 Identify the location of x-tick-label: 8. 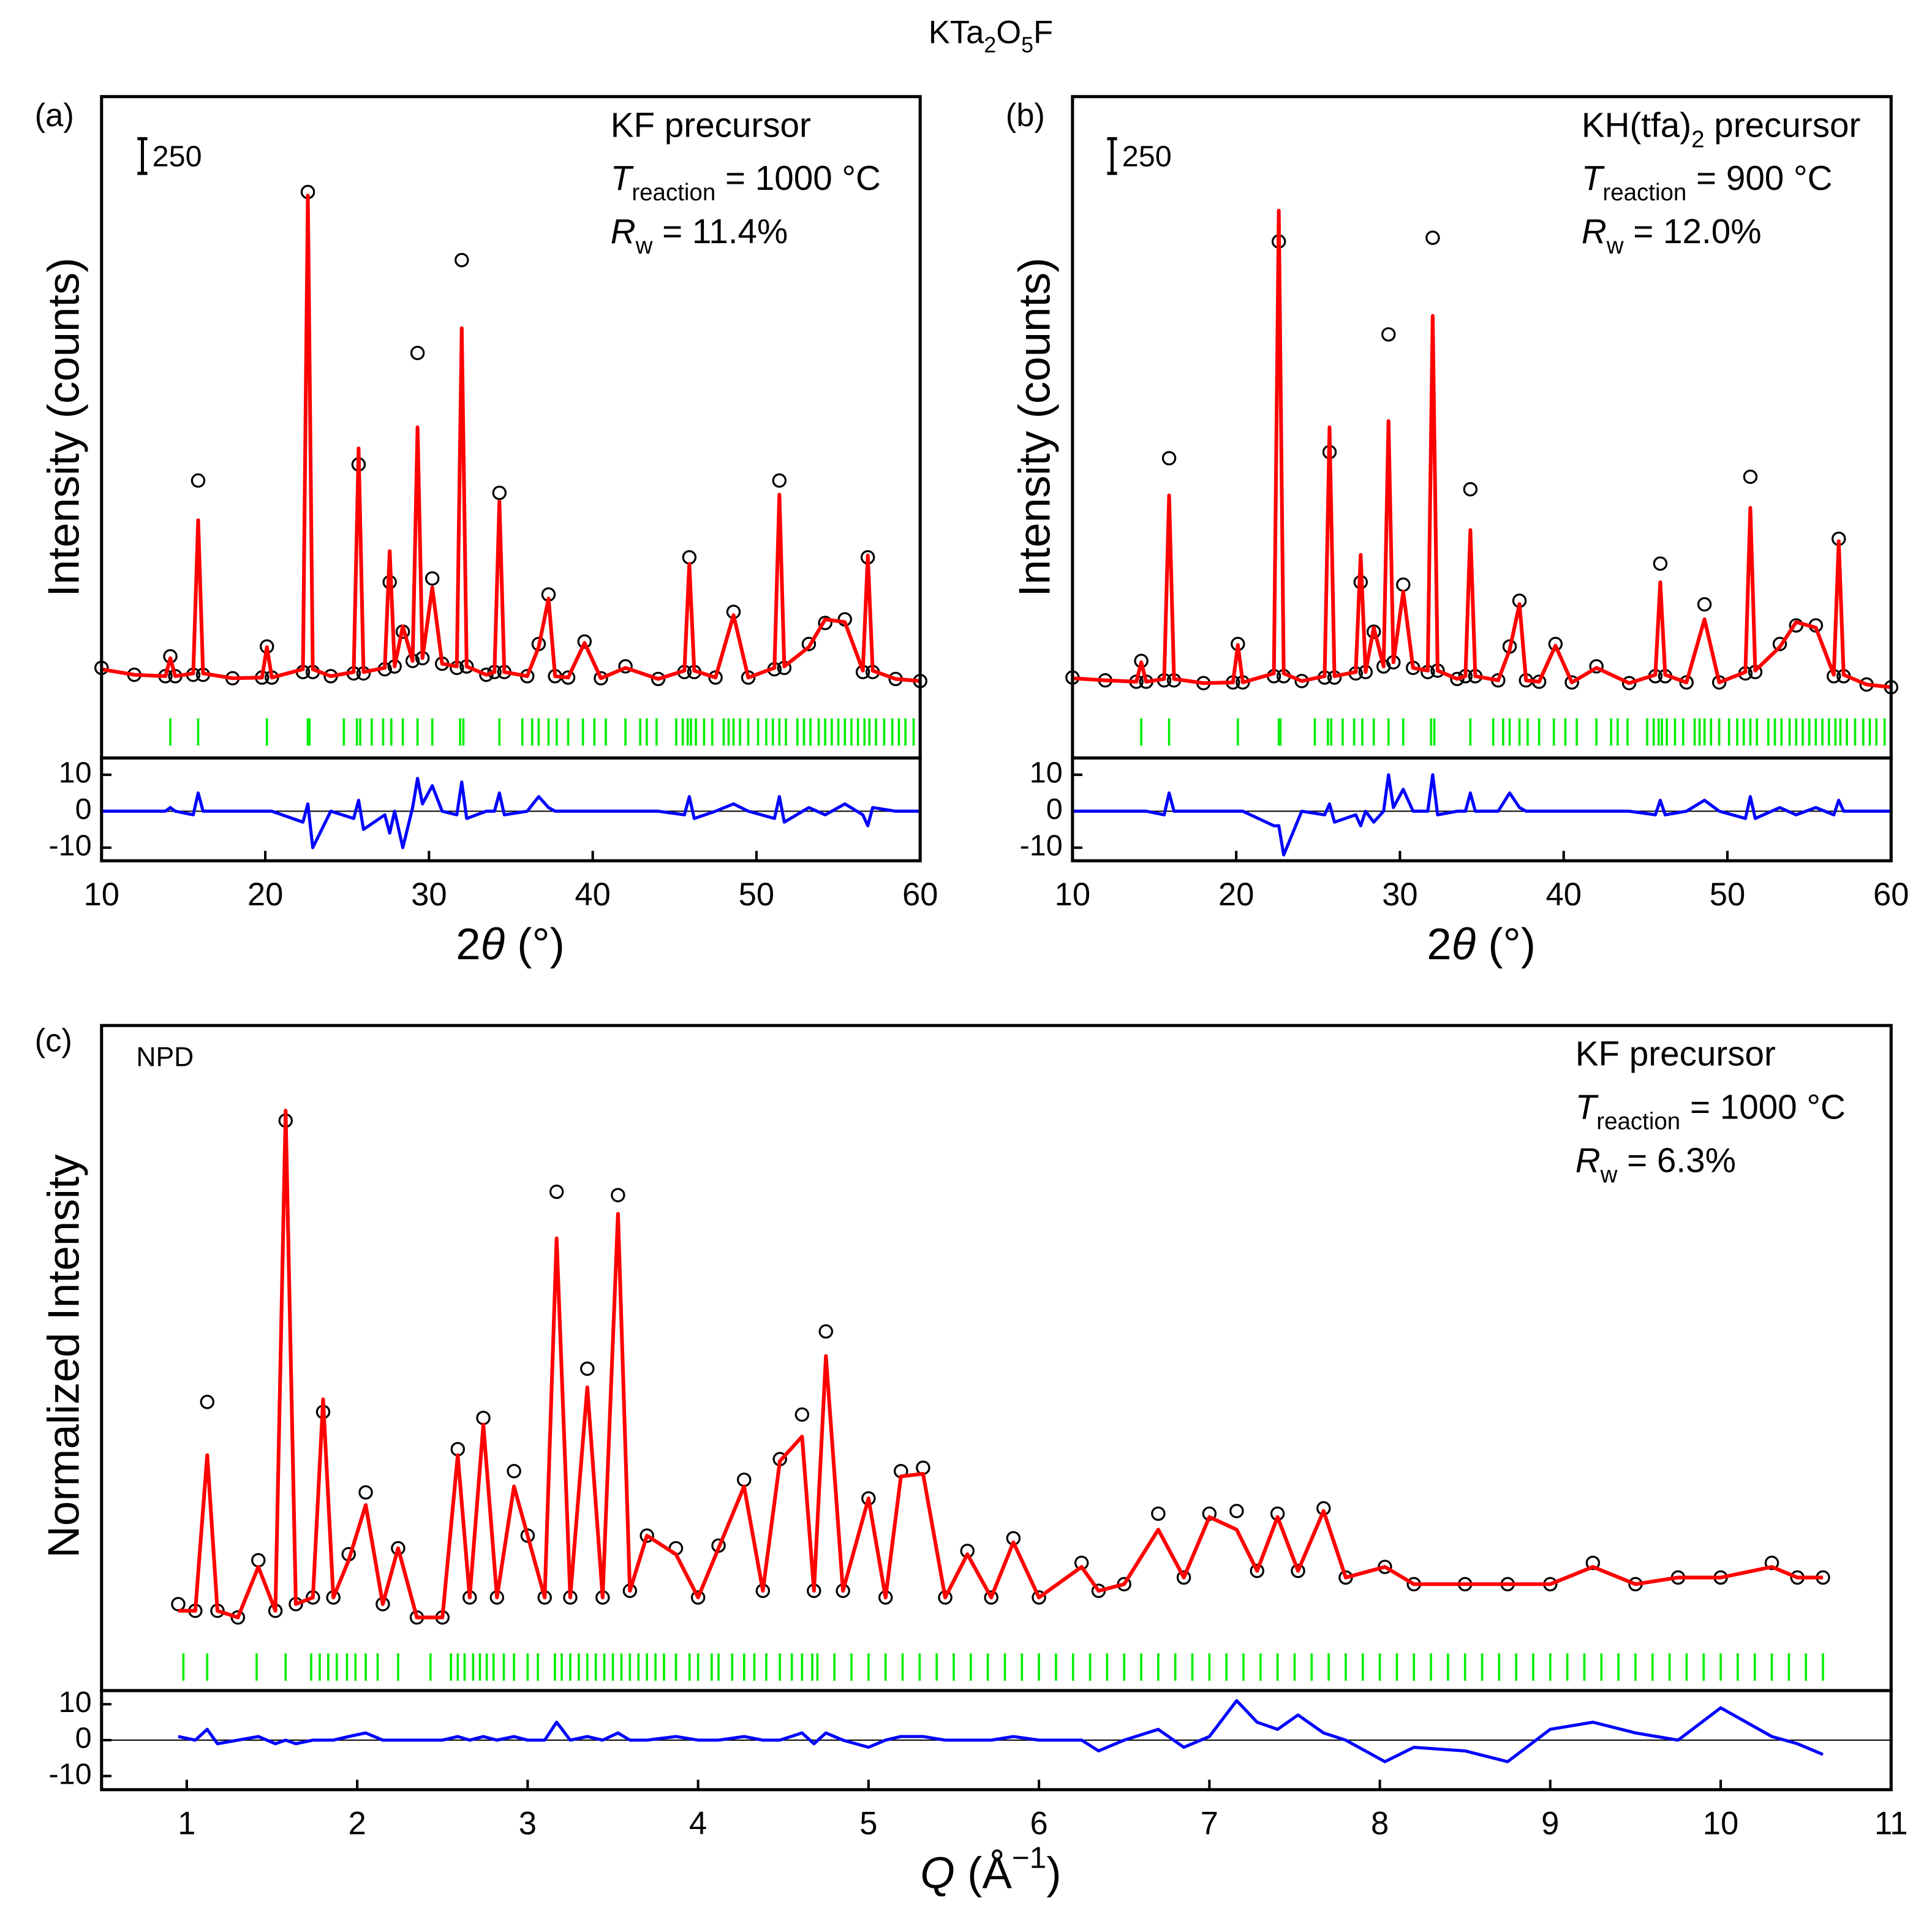
(1380, 1823).